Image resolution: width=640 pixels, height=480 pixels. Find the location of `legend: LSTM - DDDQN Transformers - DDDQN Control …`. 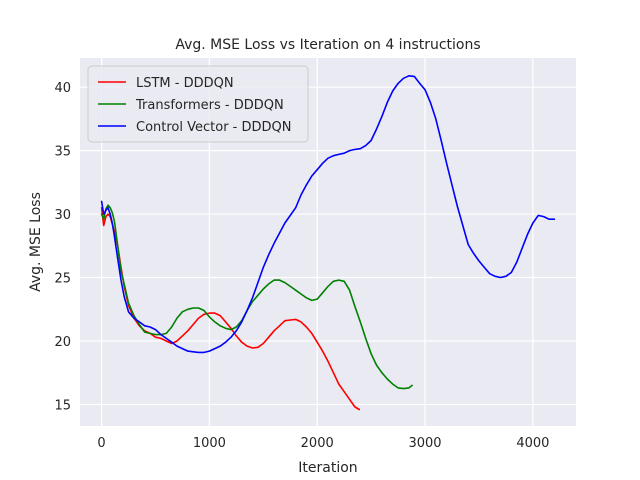

legend: LSTM - DDDQN Transformers - DDDQN Control … is located at coordinates (198, 104).